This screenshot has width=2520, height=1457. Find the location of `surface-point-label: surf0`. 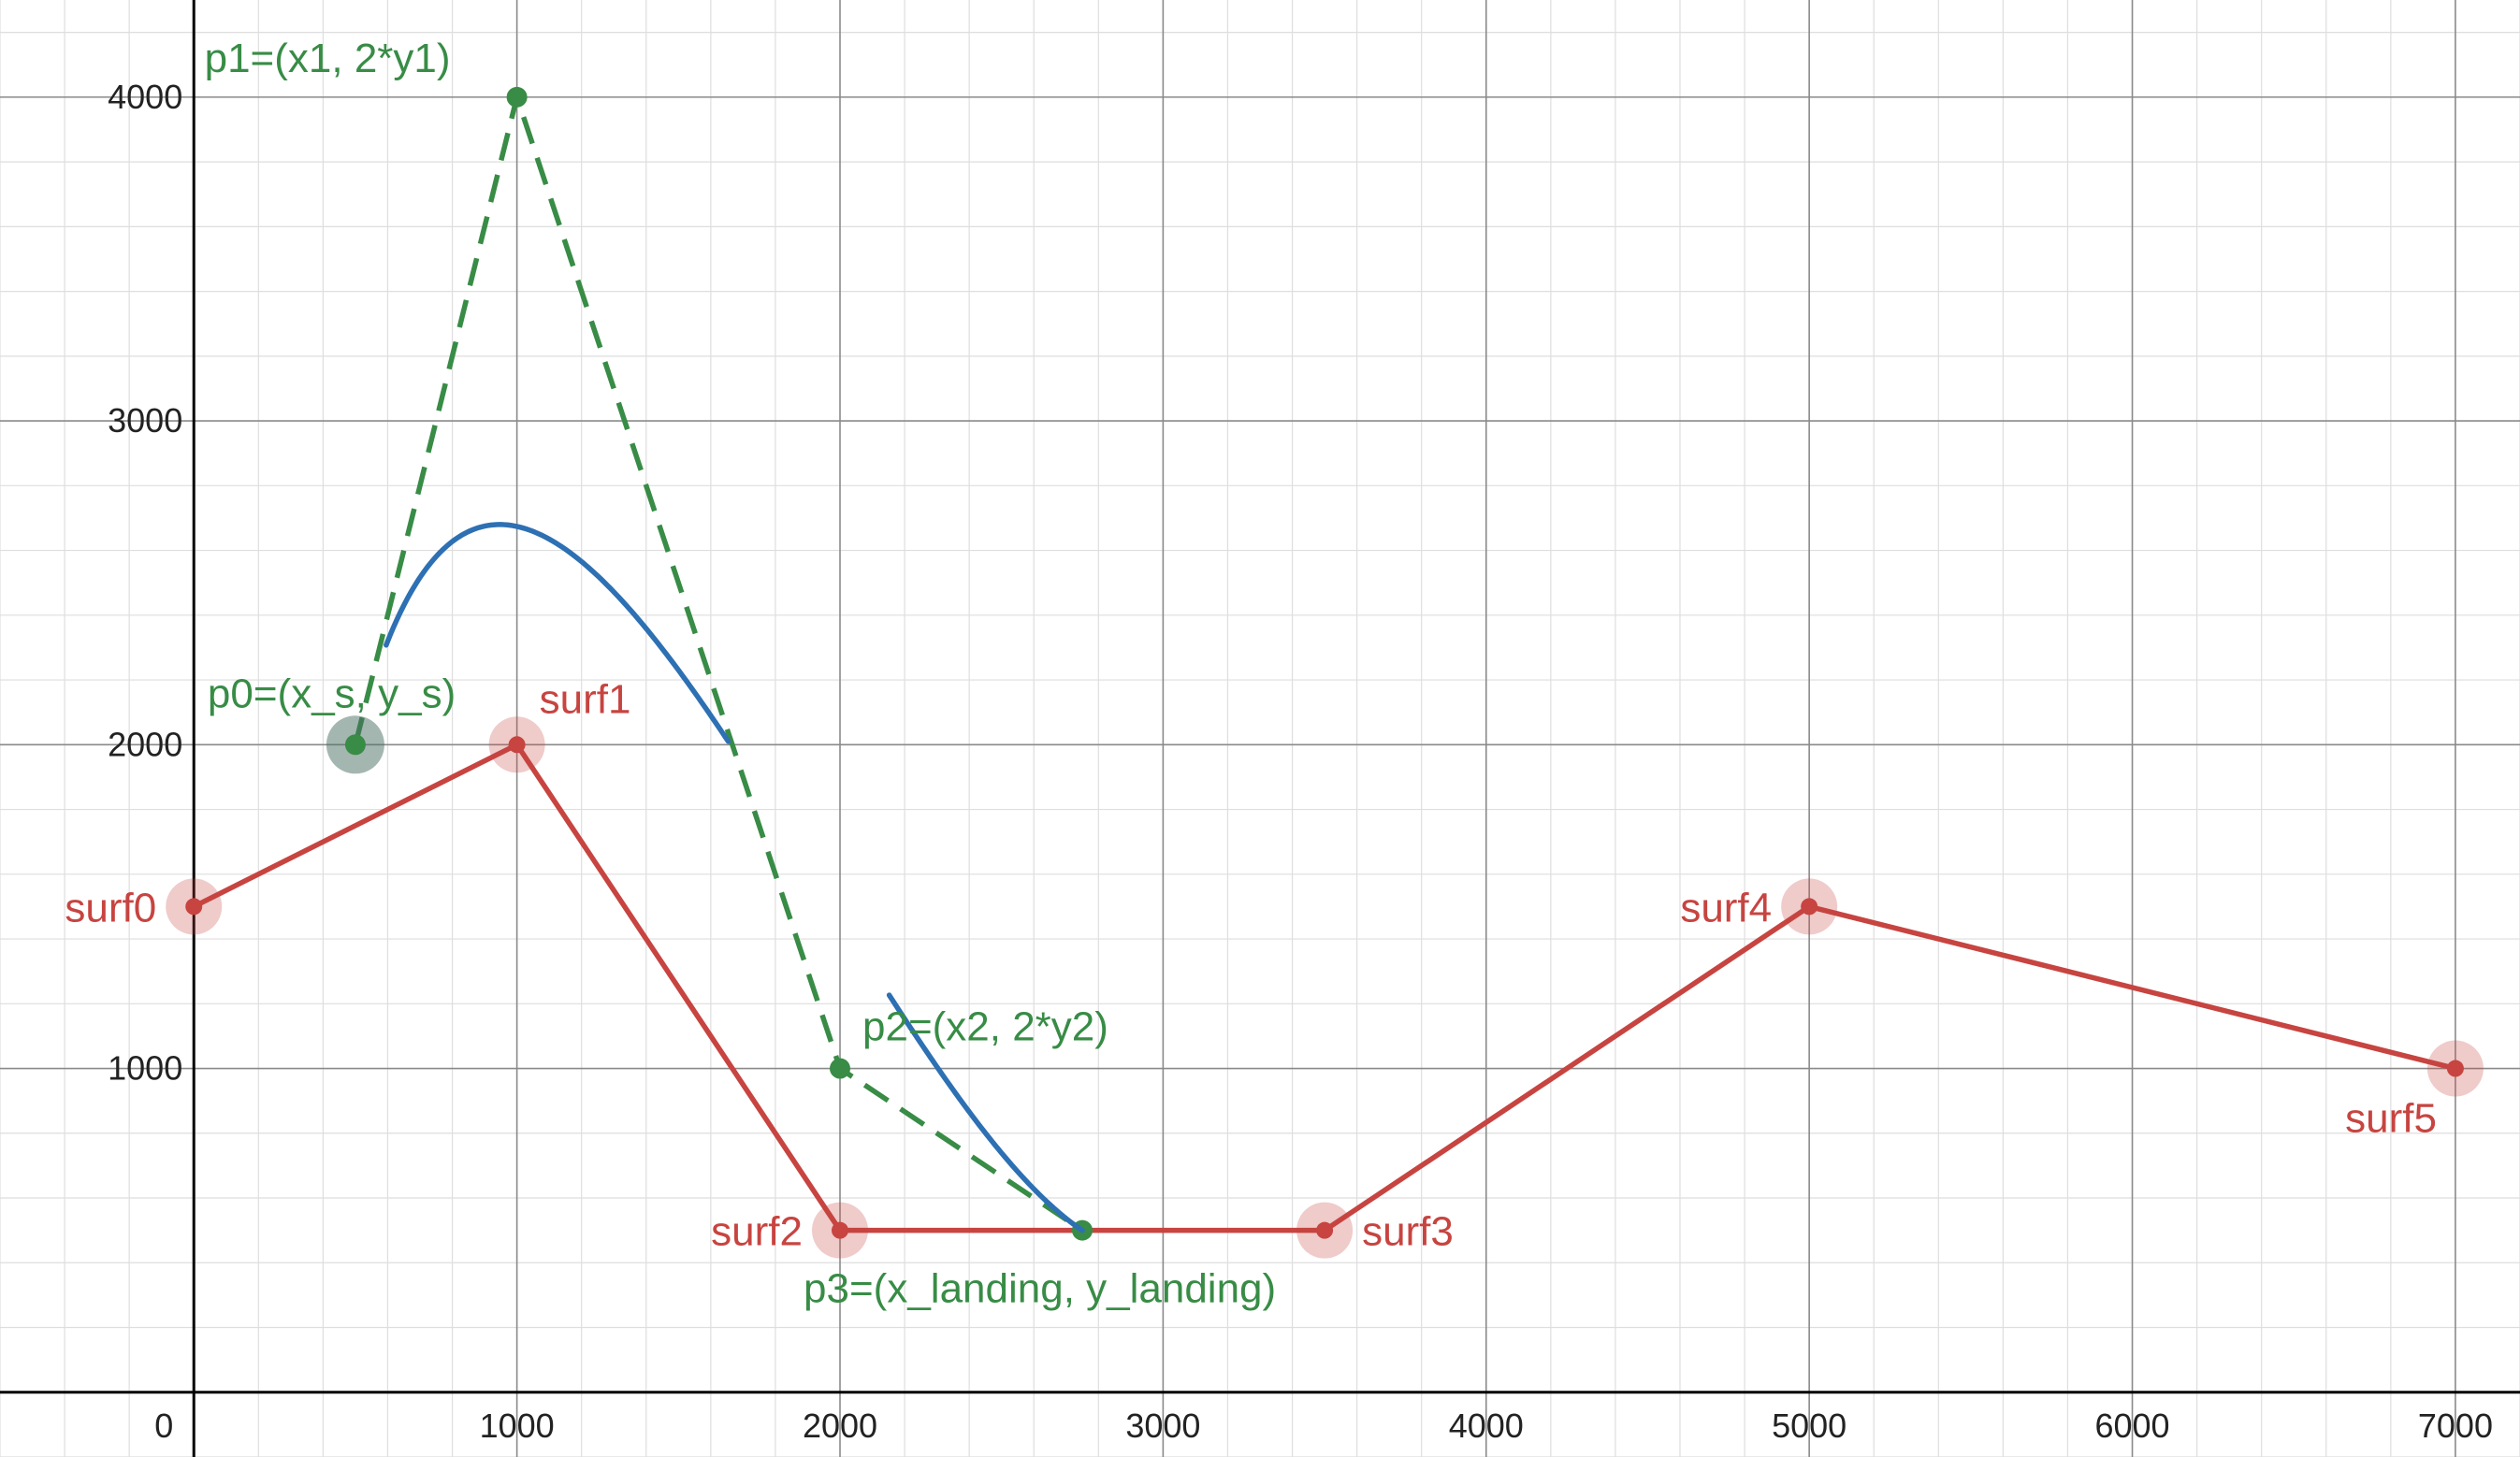

surface-point-label: surf0 is located at coordinates (110, 907).